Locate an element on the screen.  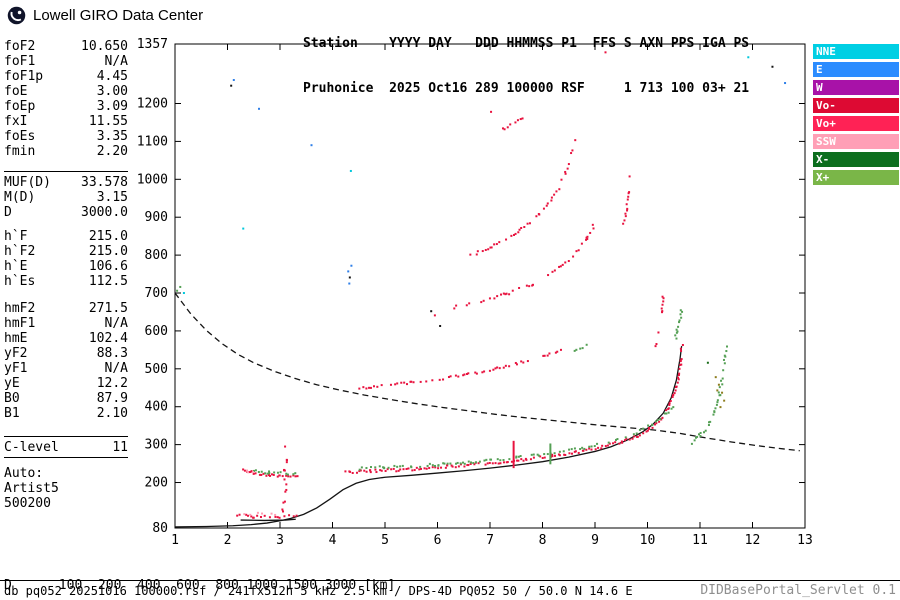
param-label: hmF2 is located at coordinates (20, 308).